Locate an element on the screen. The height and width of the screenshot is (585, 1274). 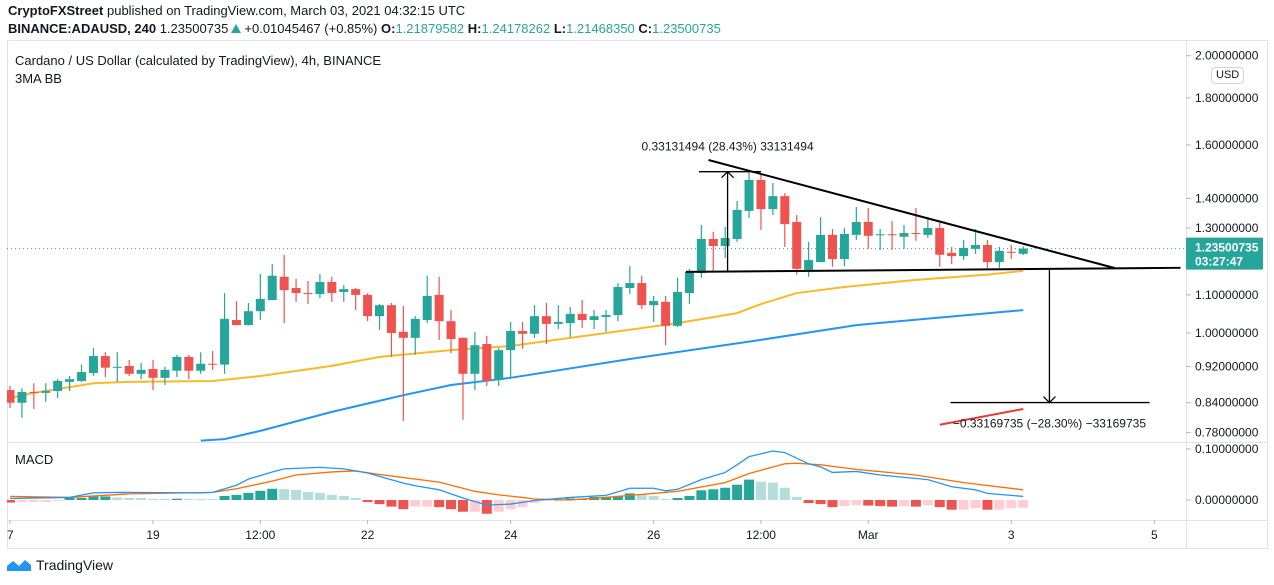
triangle-resistance-line is located at coordinates (912, 214).